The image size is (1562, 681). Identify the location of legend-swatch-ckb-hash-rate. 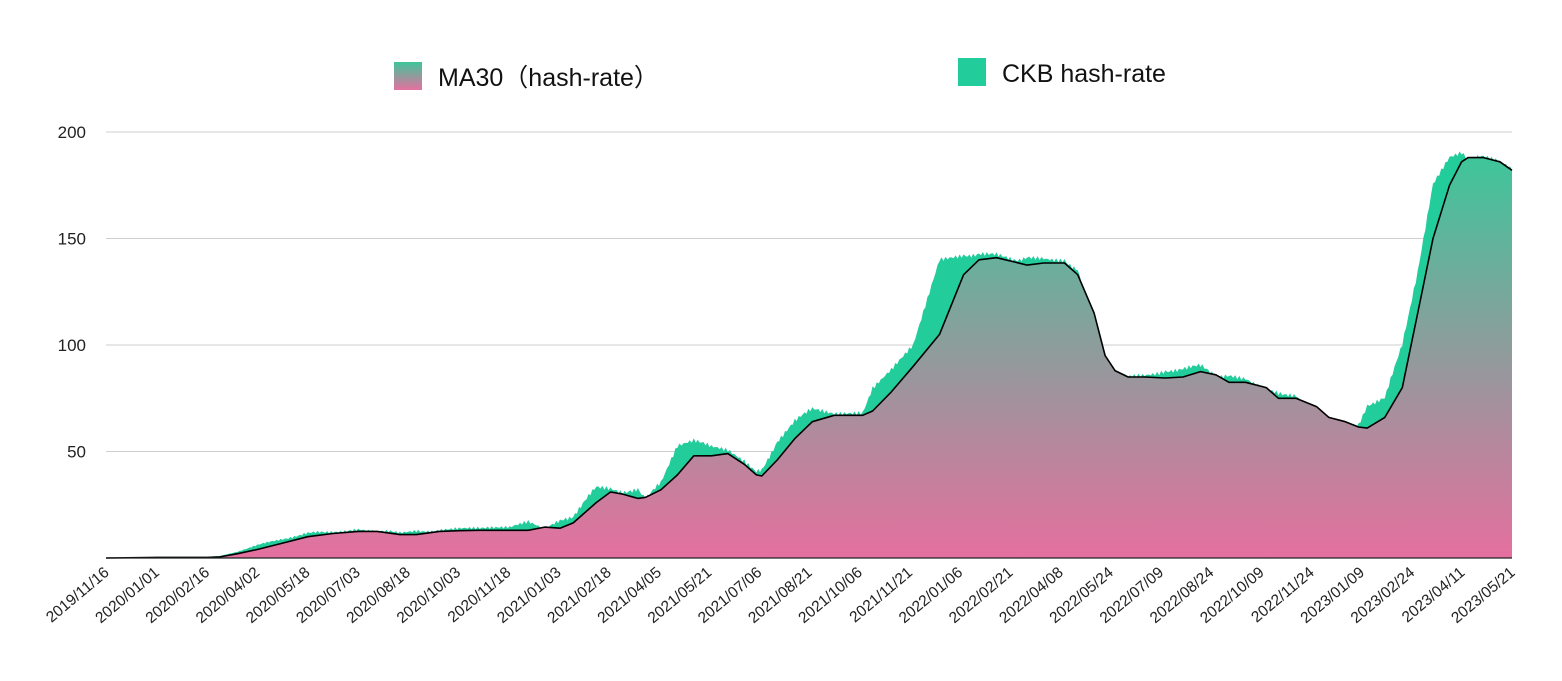
(972, 72).